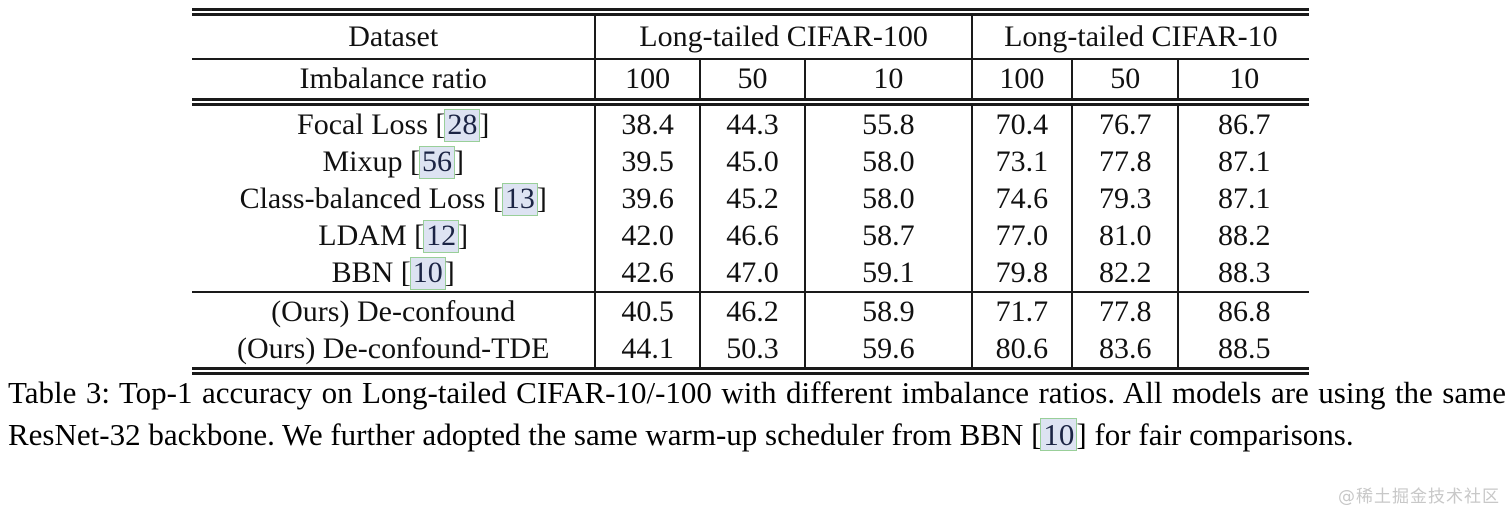  I want to click on value-cell: 39.6, so click(647, 198).